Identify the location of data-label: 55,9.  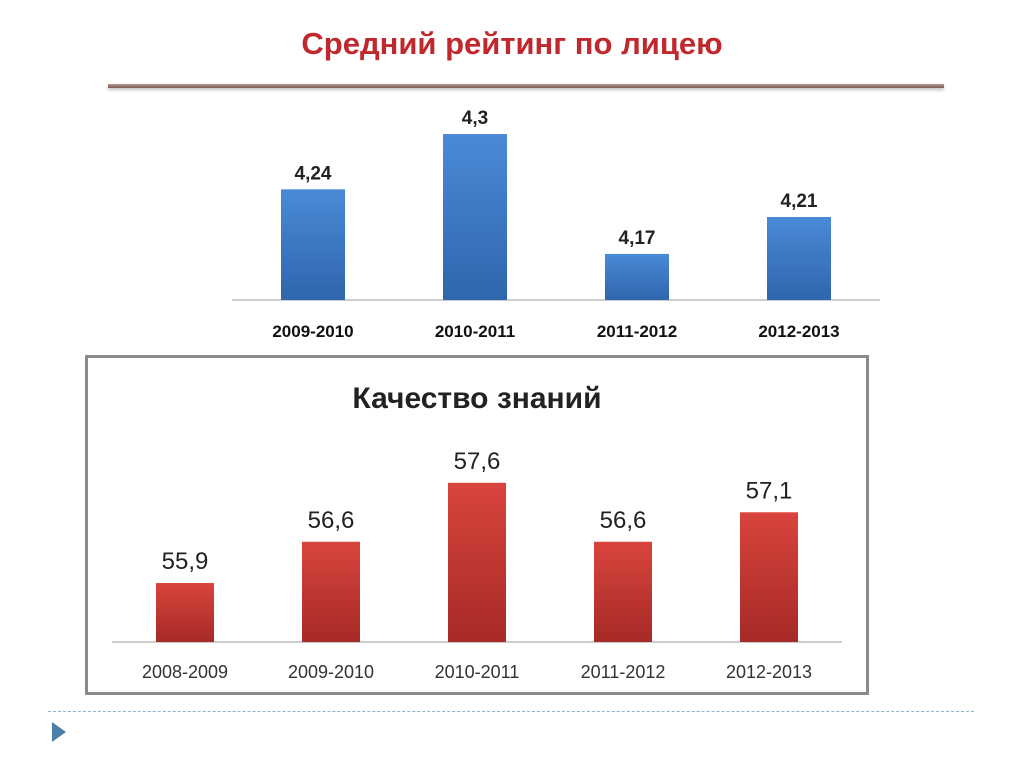
(185, 561).